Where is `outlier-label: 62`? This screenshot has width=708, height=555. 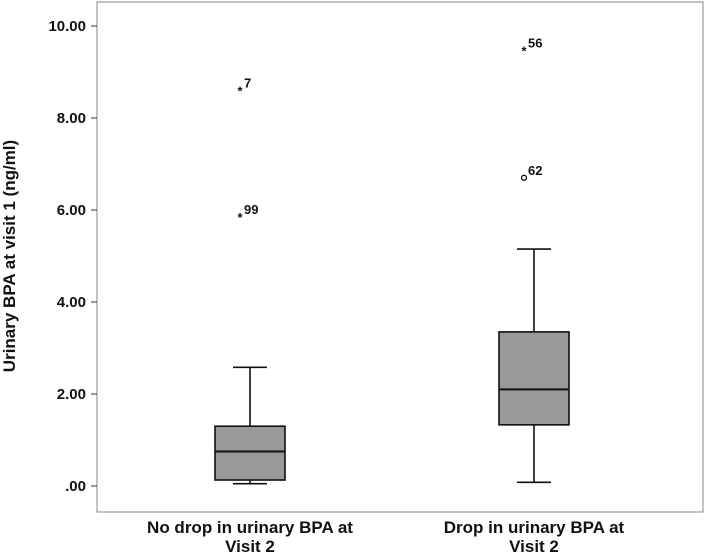
outlier-label: 62 is located at coordinates (535, 170).